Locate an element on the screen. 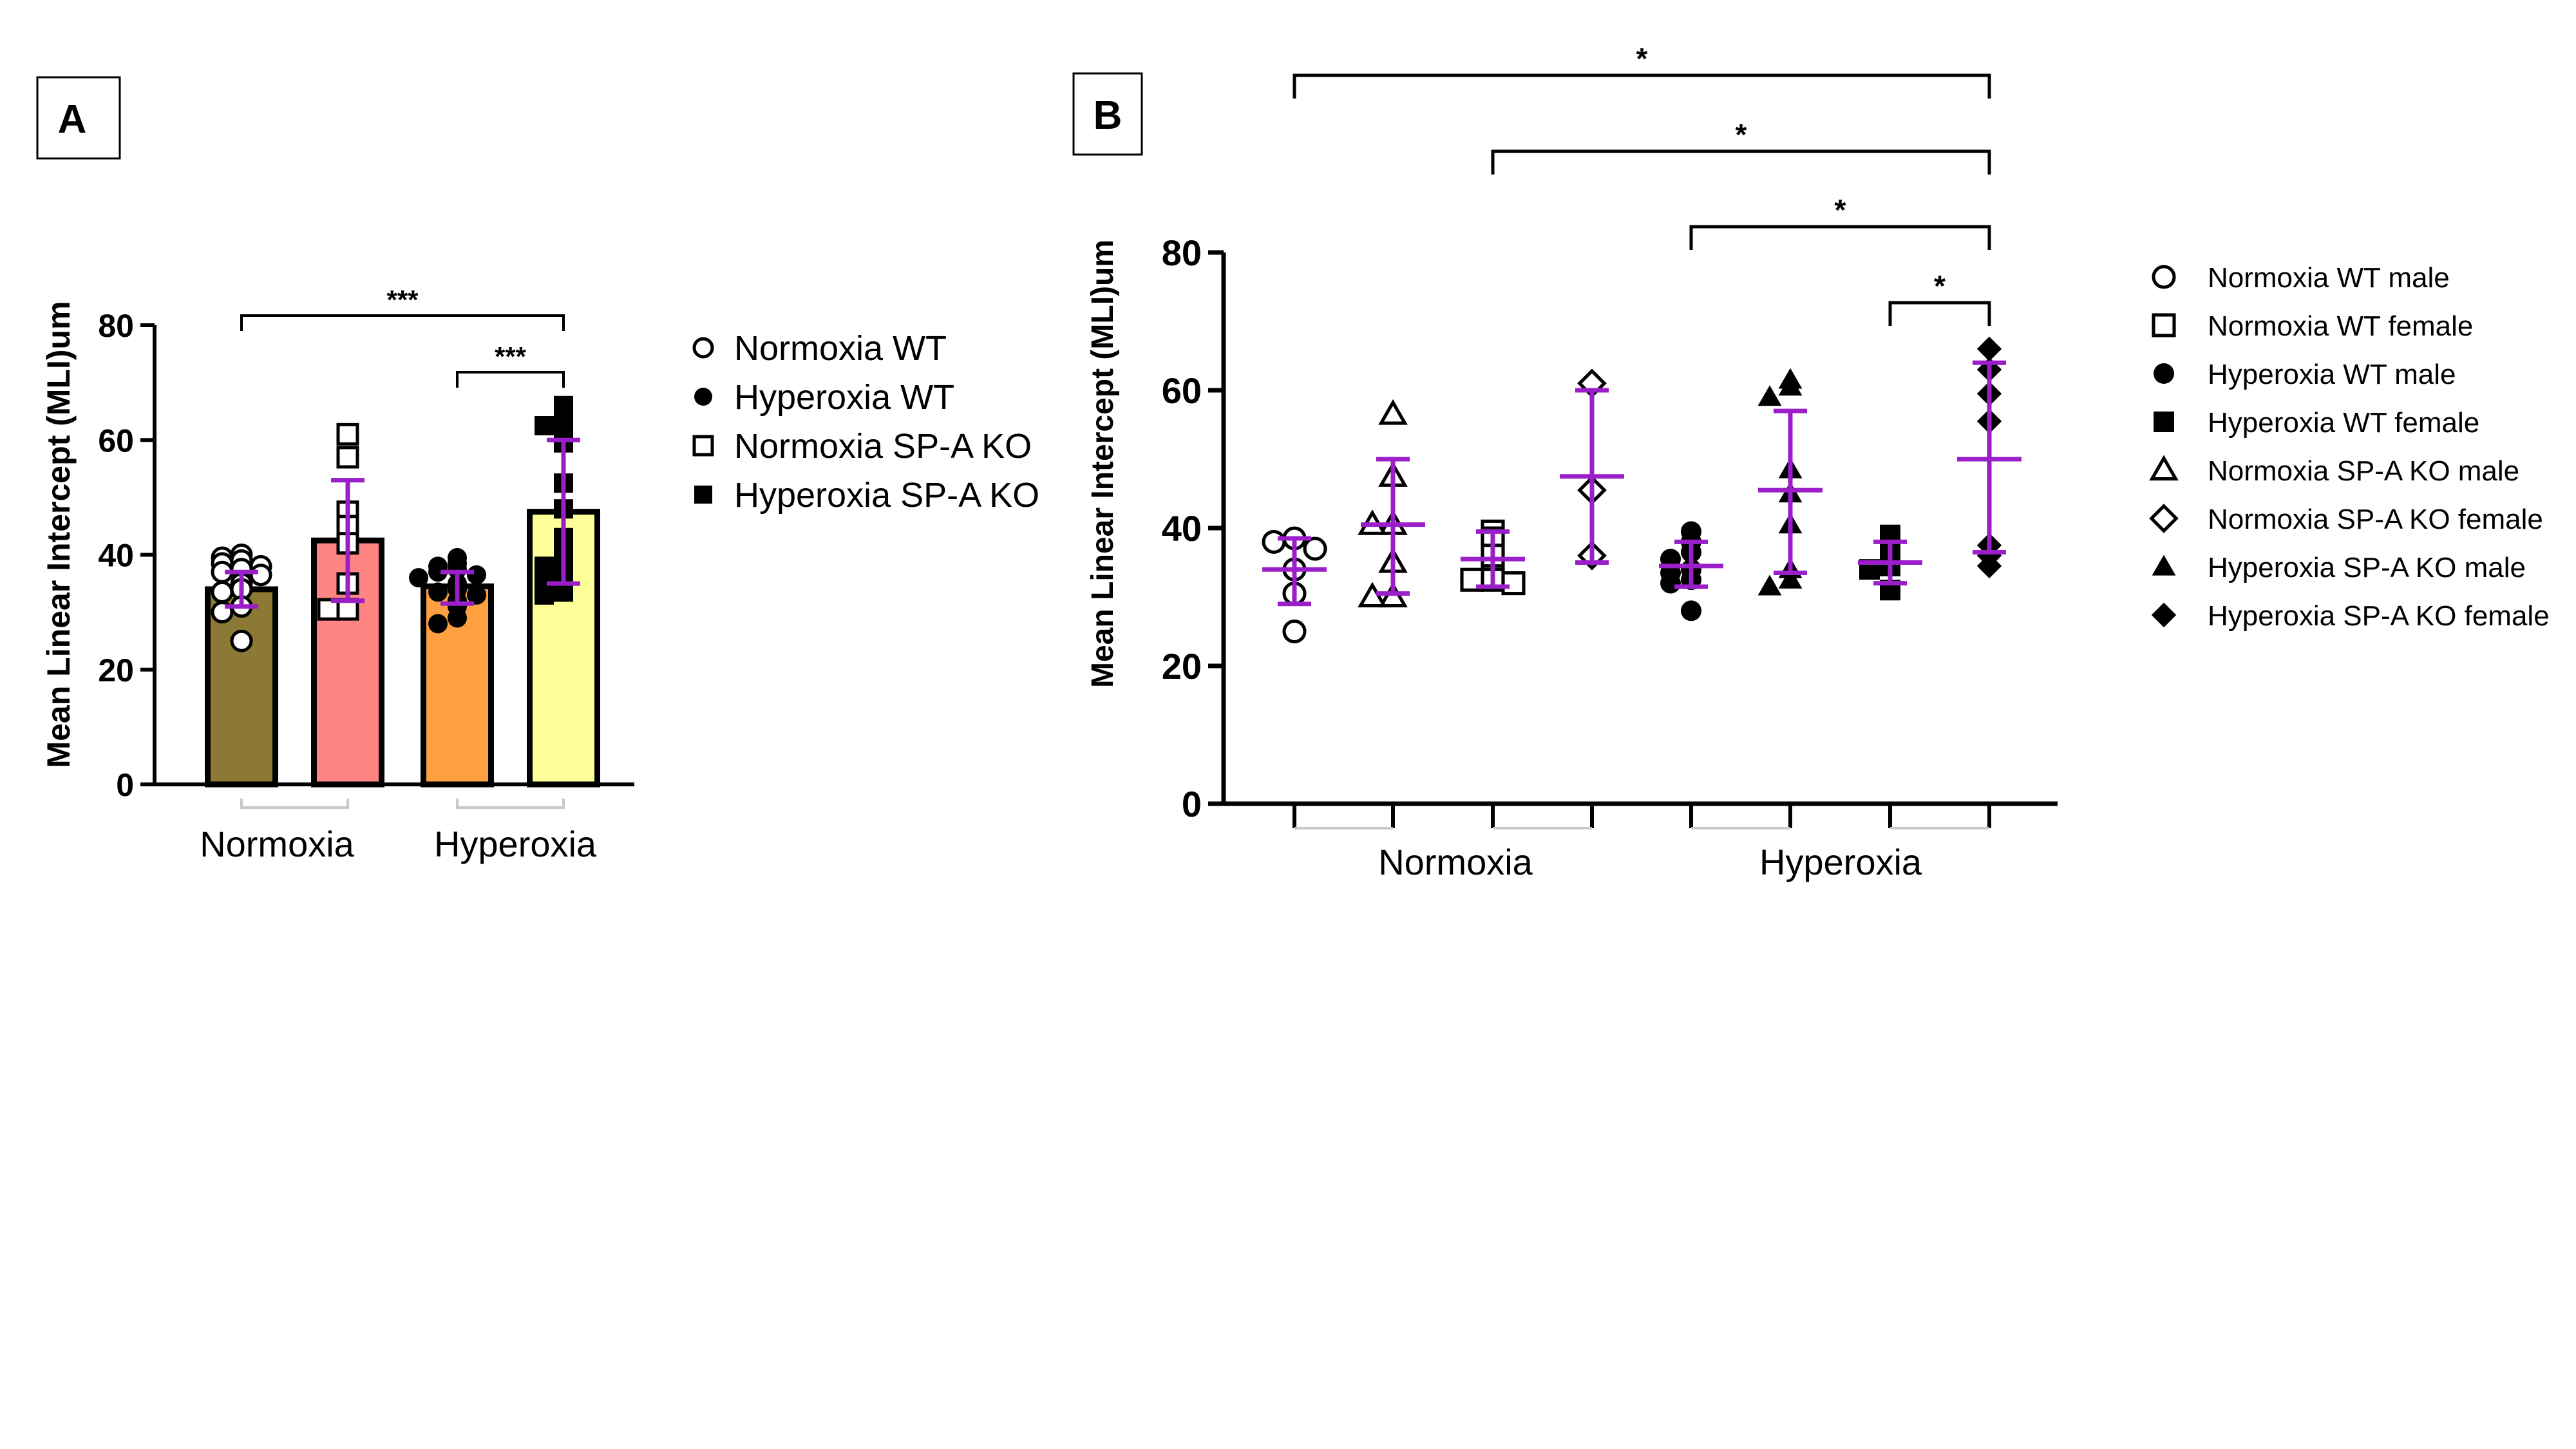  panel-b-points is located at coordinates (1632, 490).